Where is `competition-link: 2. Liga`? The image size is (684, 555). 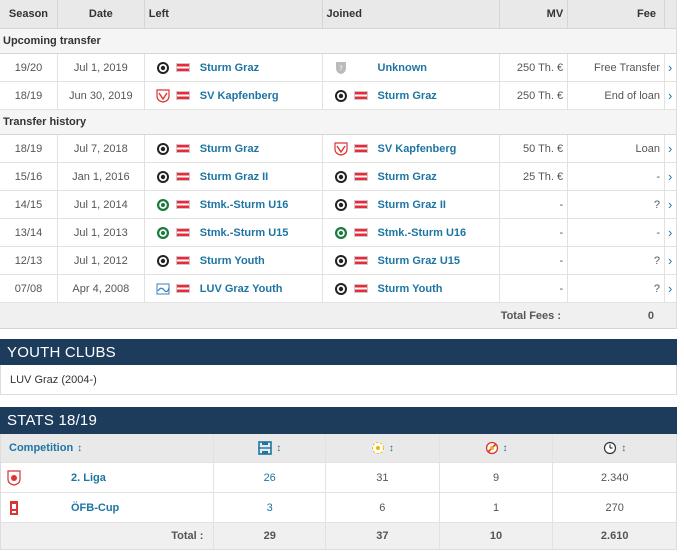
competition-link: 2. Liga is located at coordinates (88, 477).